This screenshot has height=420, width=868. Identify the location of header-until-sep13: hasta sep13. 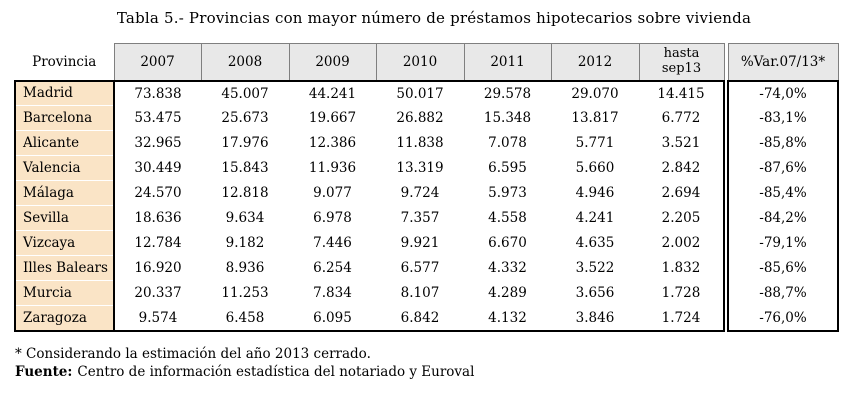
(681, 62).